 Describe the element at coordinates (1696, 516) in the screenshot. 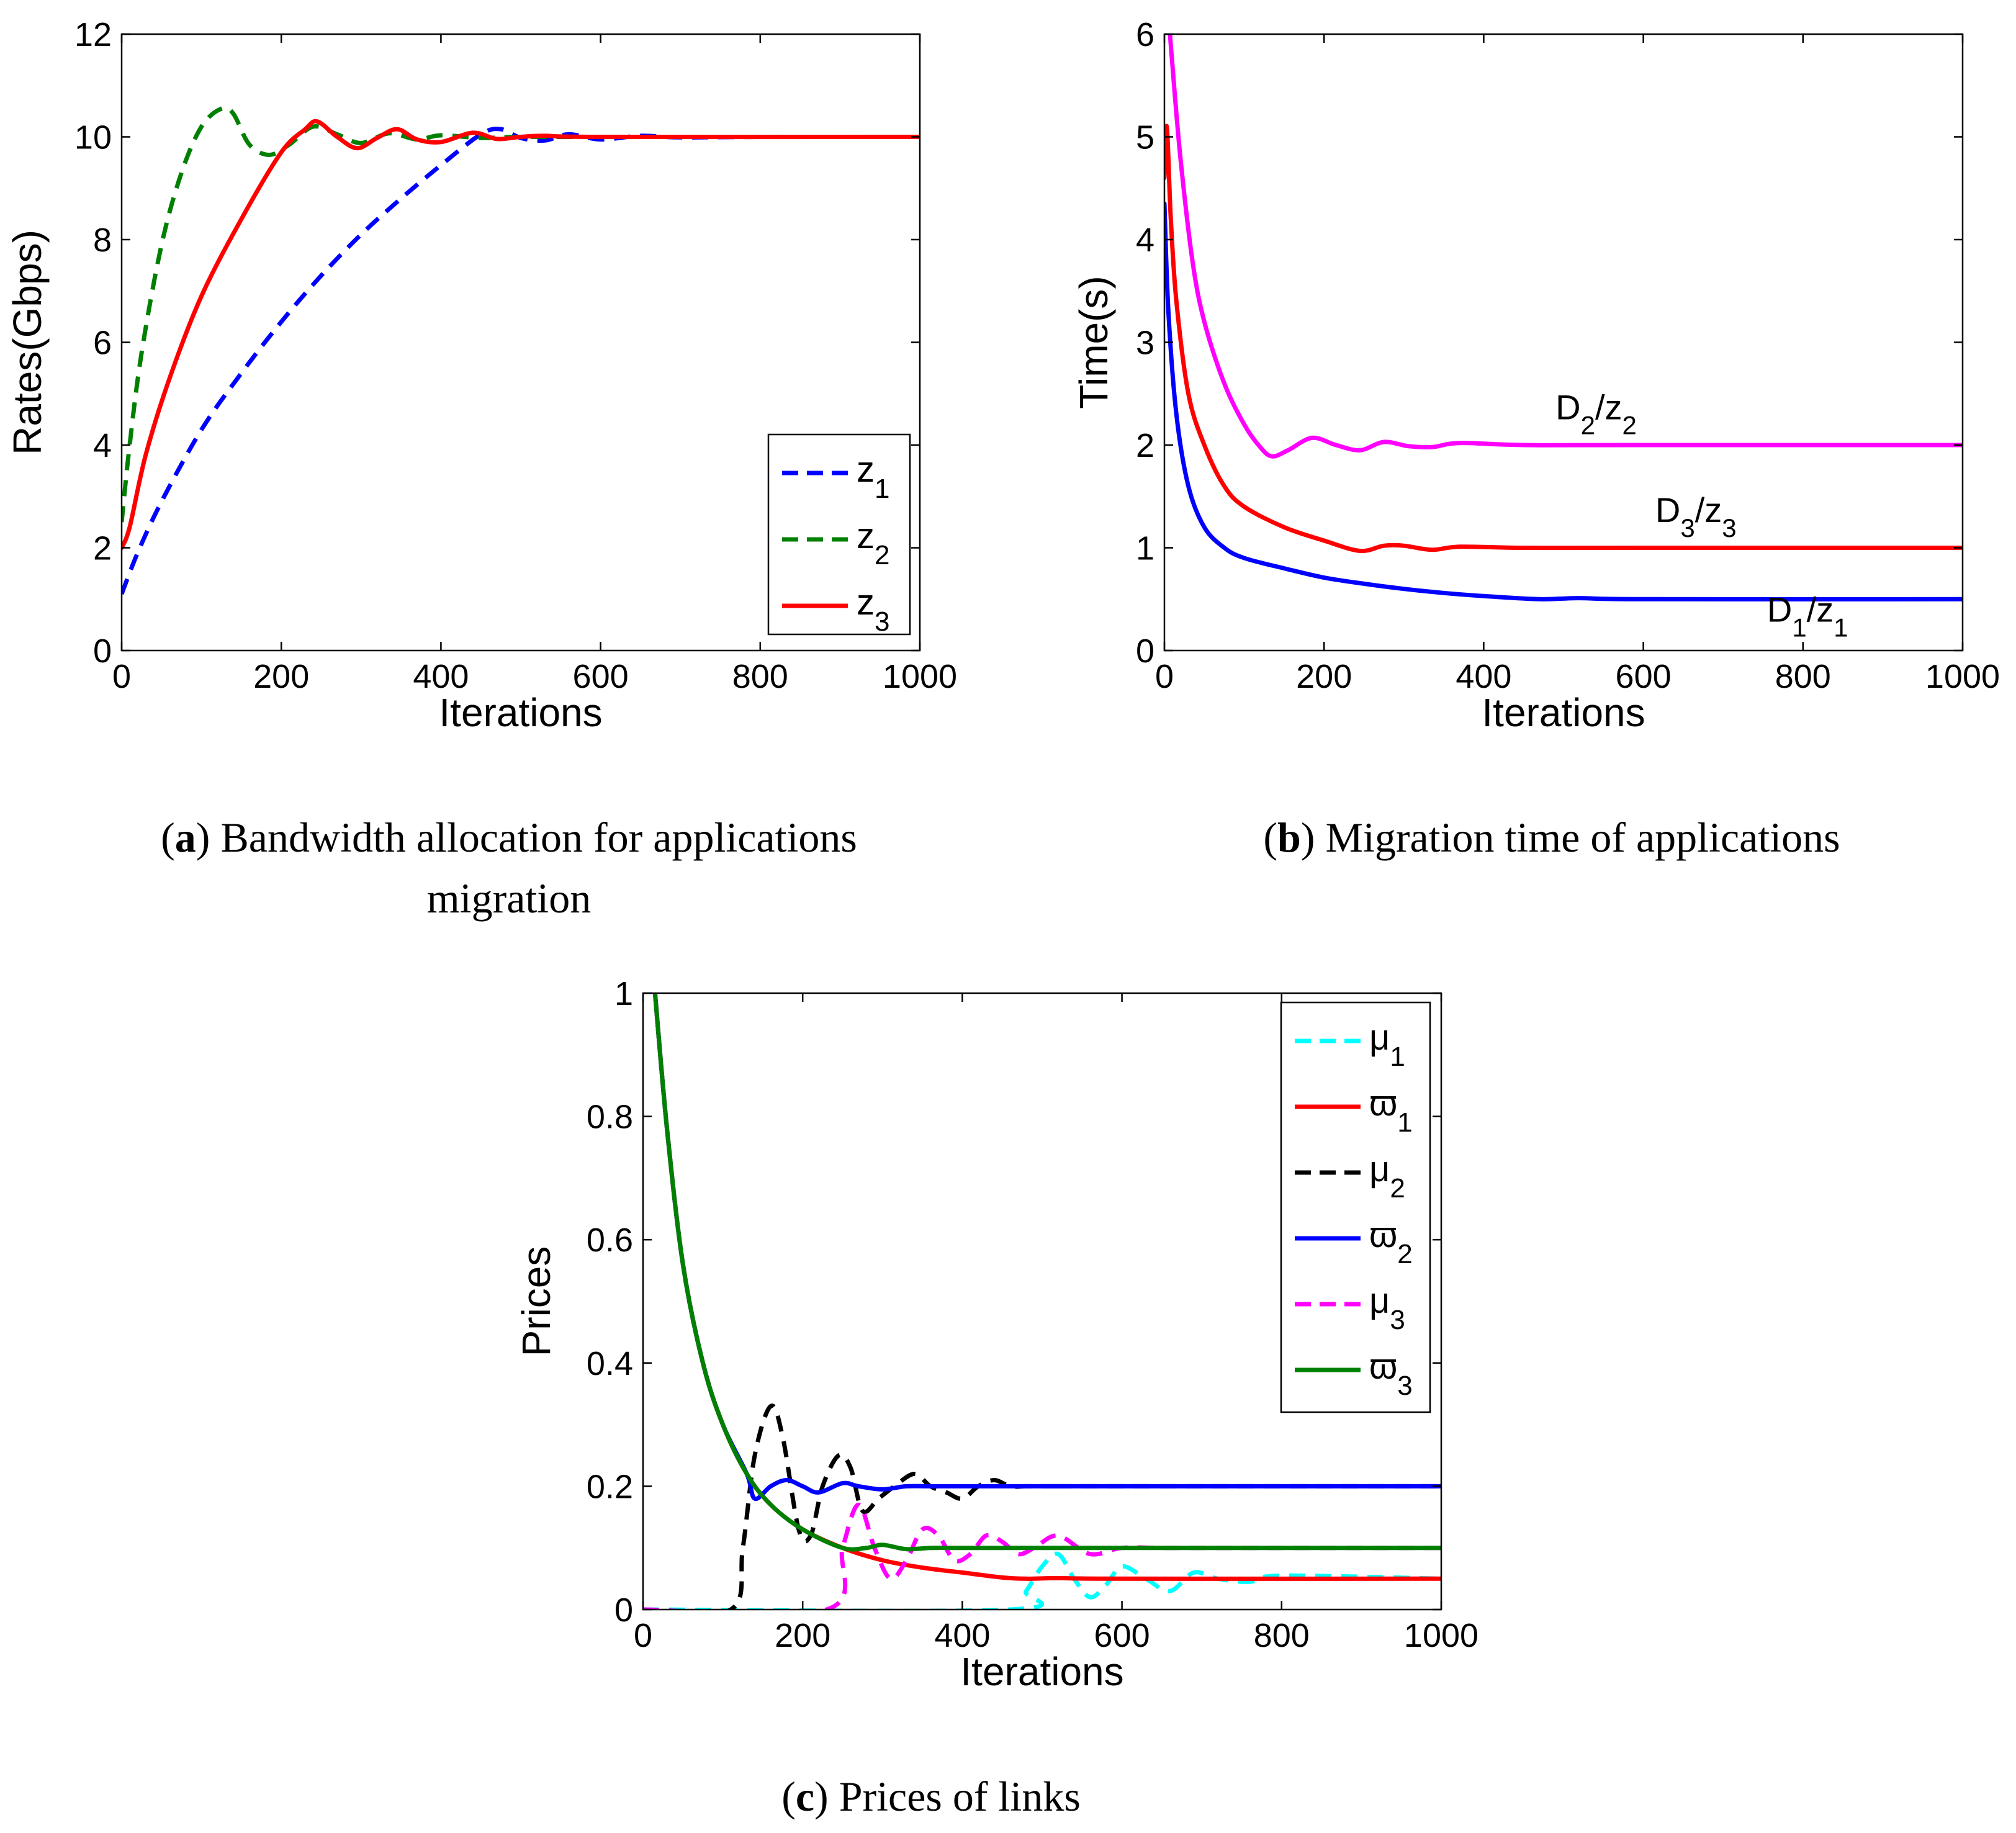

I see `series-annotation: D3/z3` at that location.